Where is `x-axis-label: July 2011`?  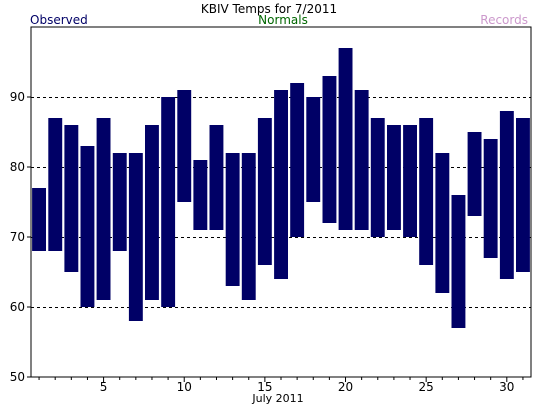
x-axis-label: July 2011 is located at coordinates (277, 398).